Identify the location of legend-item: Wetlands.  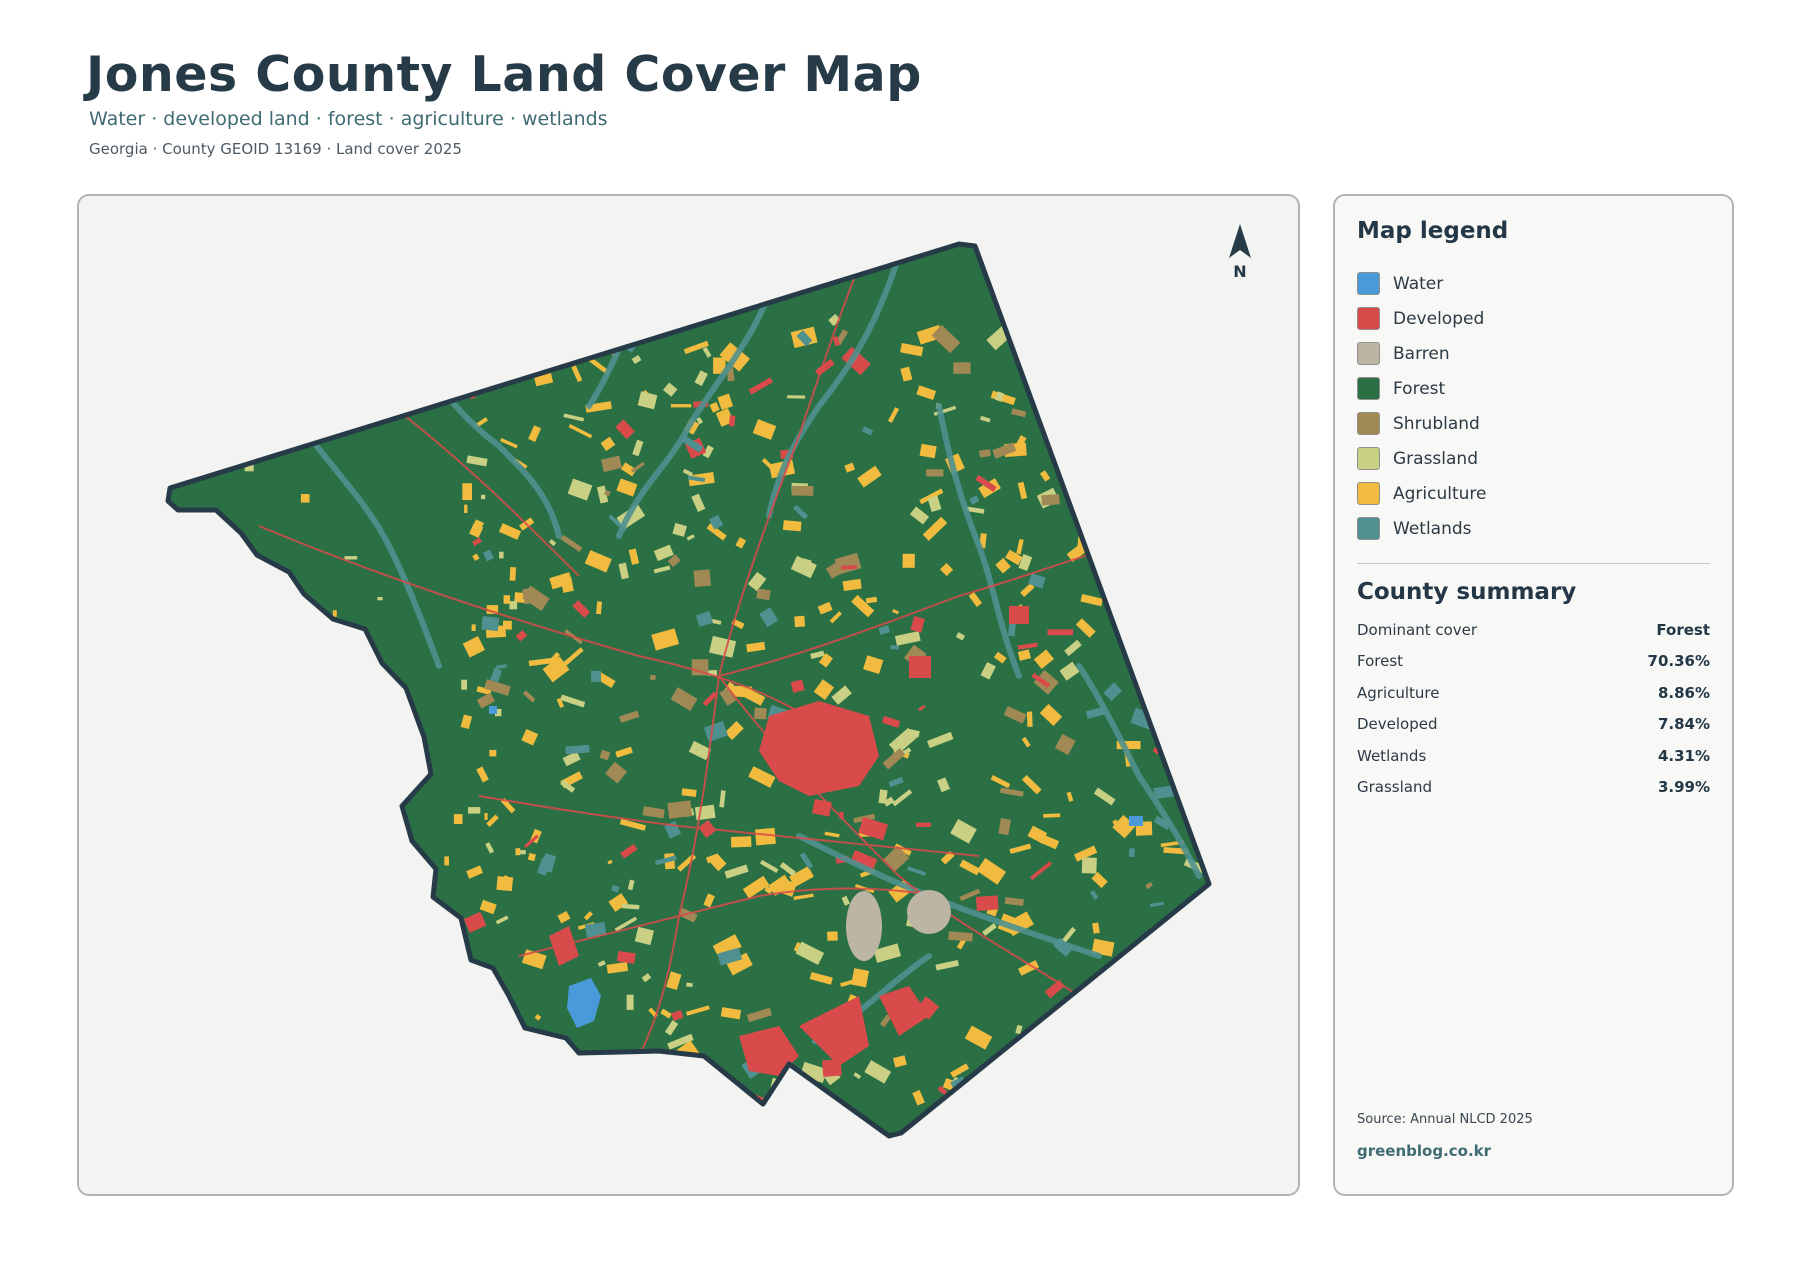
(1422, 528).